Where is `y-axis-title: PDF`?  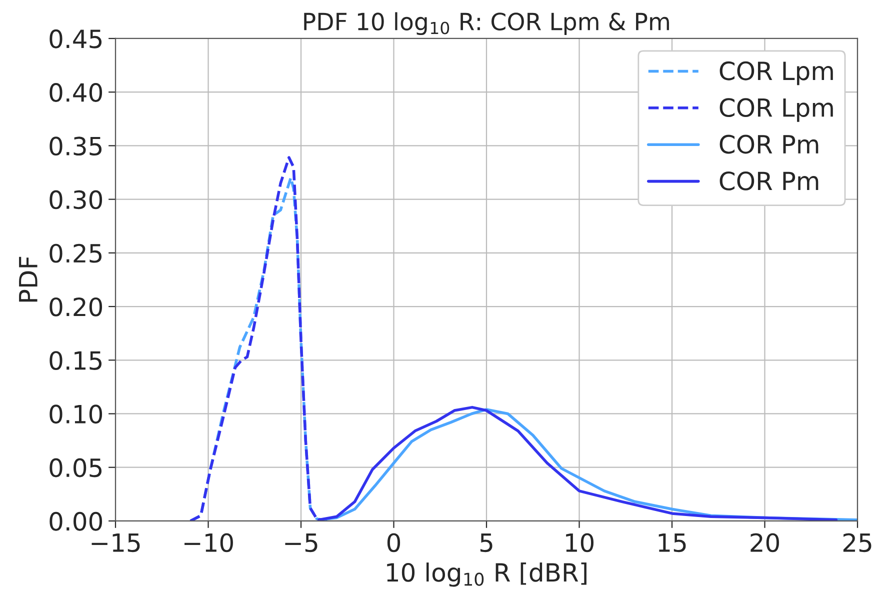
y-axis-title: PDF is located at coordinates (28, 279).